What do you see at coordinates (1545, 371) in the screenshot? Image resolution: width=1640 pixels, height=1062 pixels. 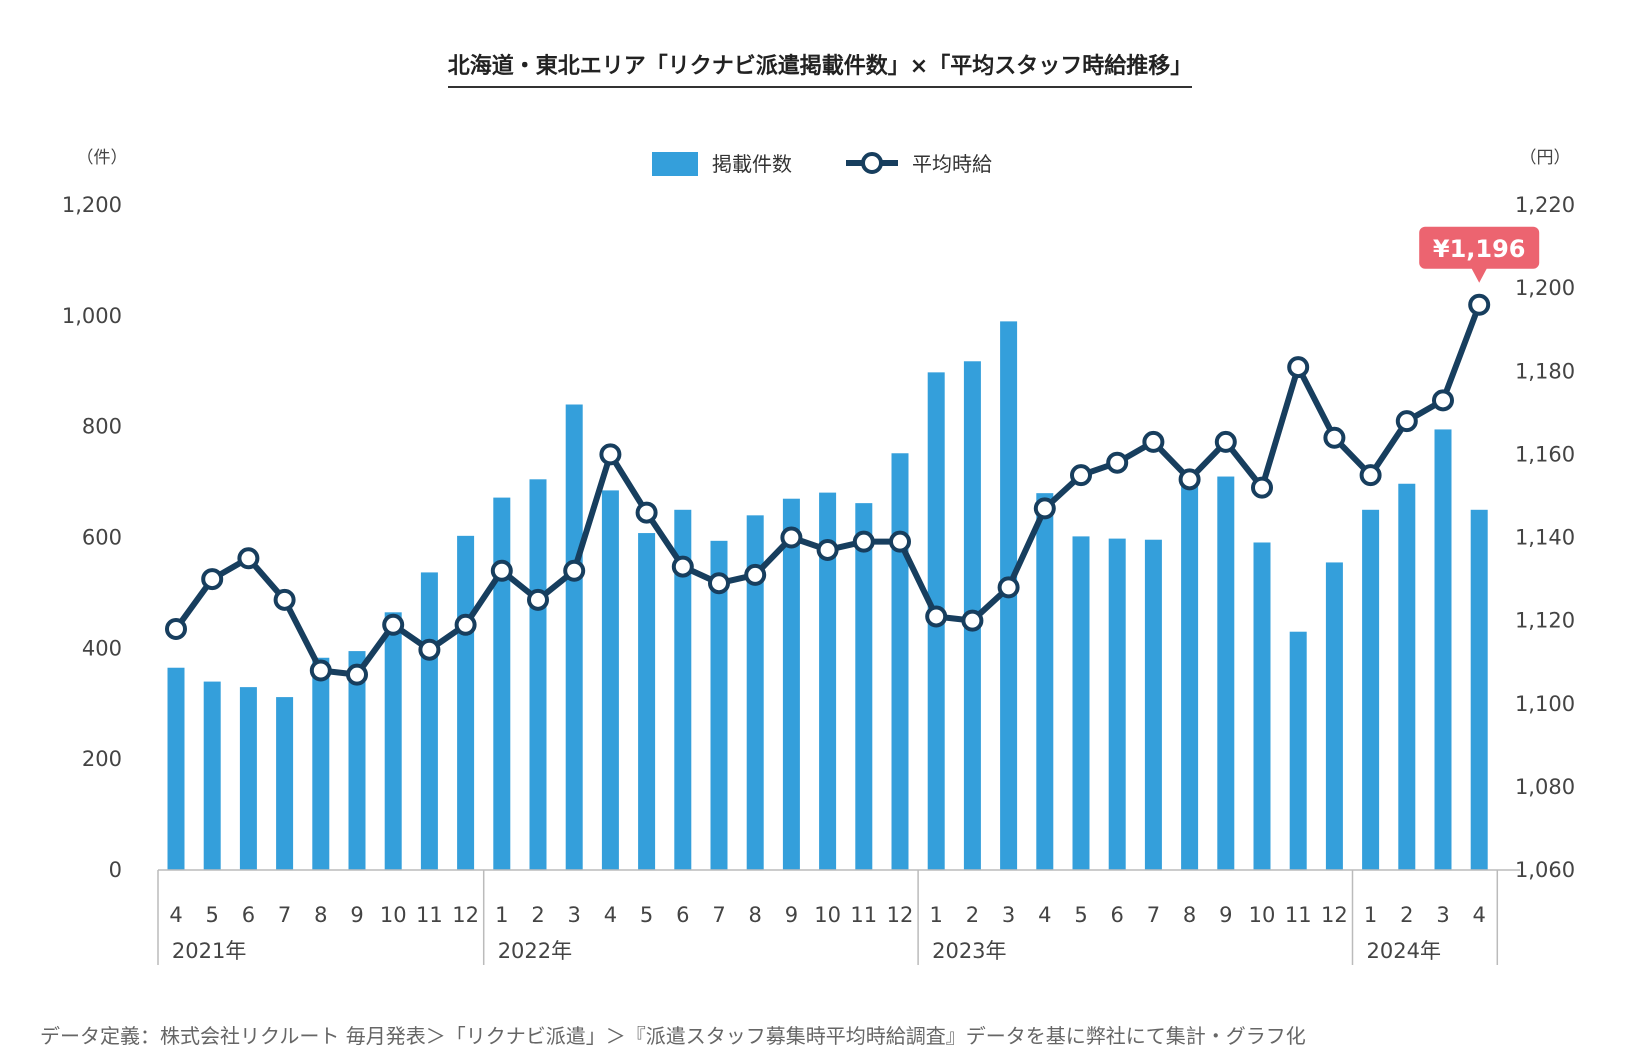 I see `right-tick-label: 1,180` at bounding box center [1545, 371].